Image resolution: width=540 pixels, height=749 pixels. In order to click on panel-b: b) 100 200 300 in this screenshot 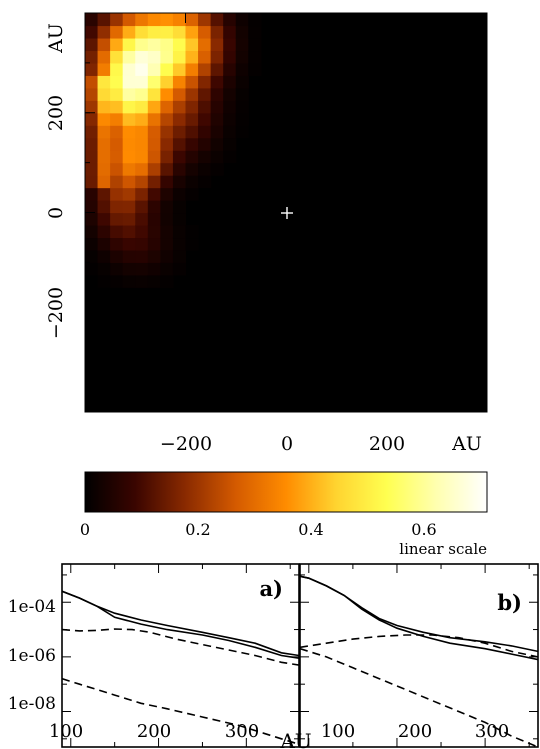, I will do `click(419, 655)`.